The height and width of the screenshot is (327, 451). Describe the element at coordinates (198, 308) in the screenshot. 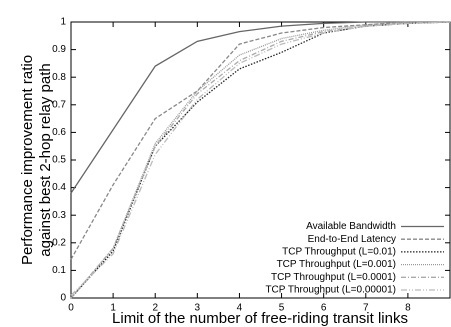

I see `x-tick-label: 3` at that location.